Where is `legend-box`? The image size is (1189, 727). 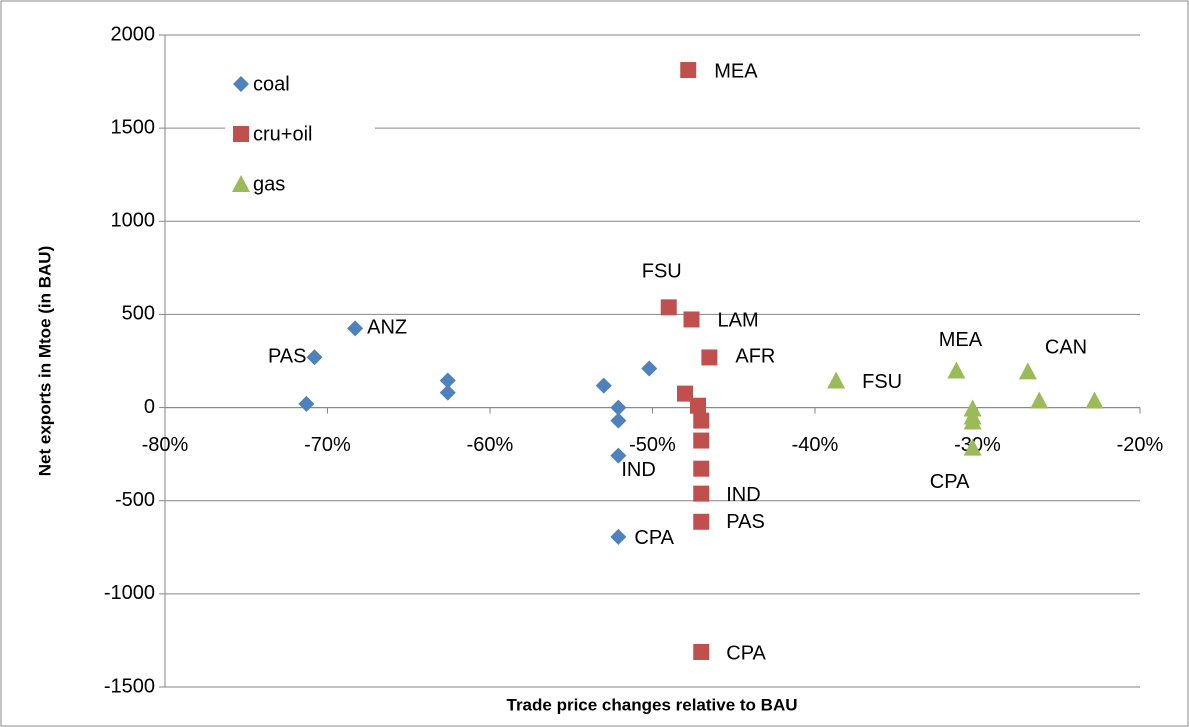 legend-box is located at coordinates (300, 130).